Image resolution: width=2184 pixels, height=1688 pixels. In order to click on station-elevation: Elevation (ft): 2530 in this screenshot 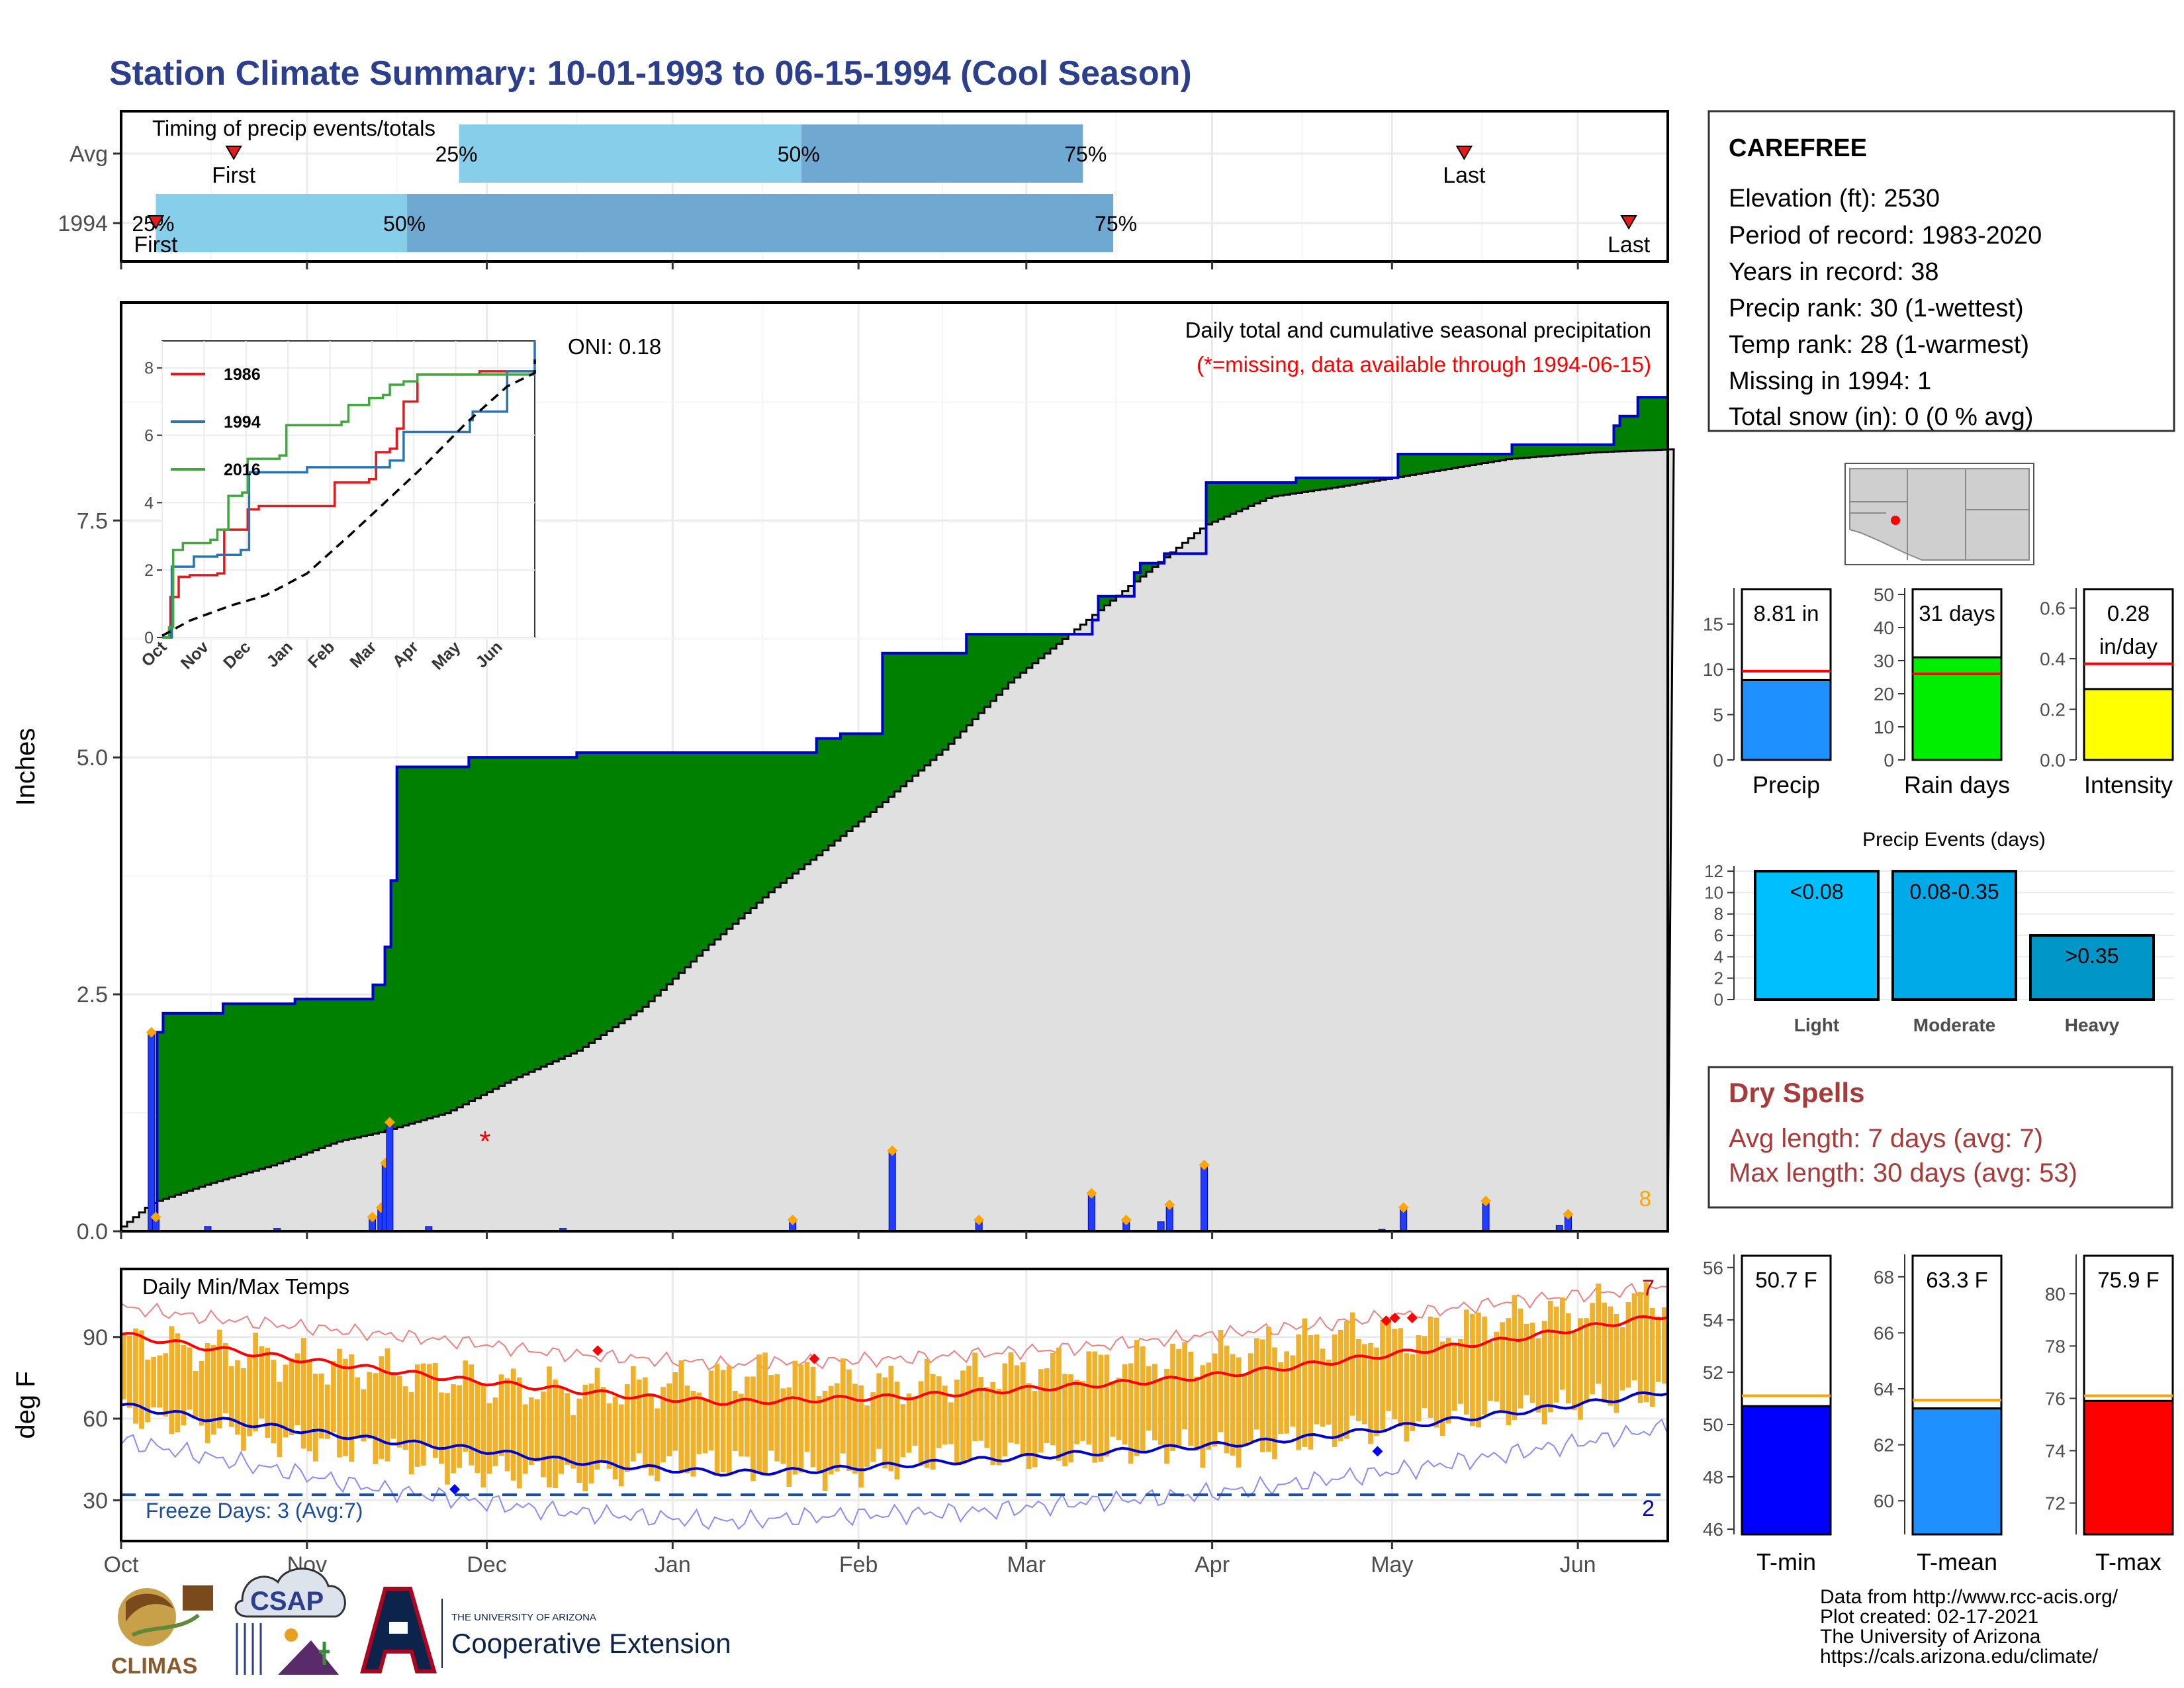, I will do `click(1834, 198)`.